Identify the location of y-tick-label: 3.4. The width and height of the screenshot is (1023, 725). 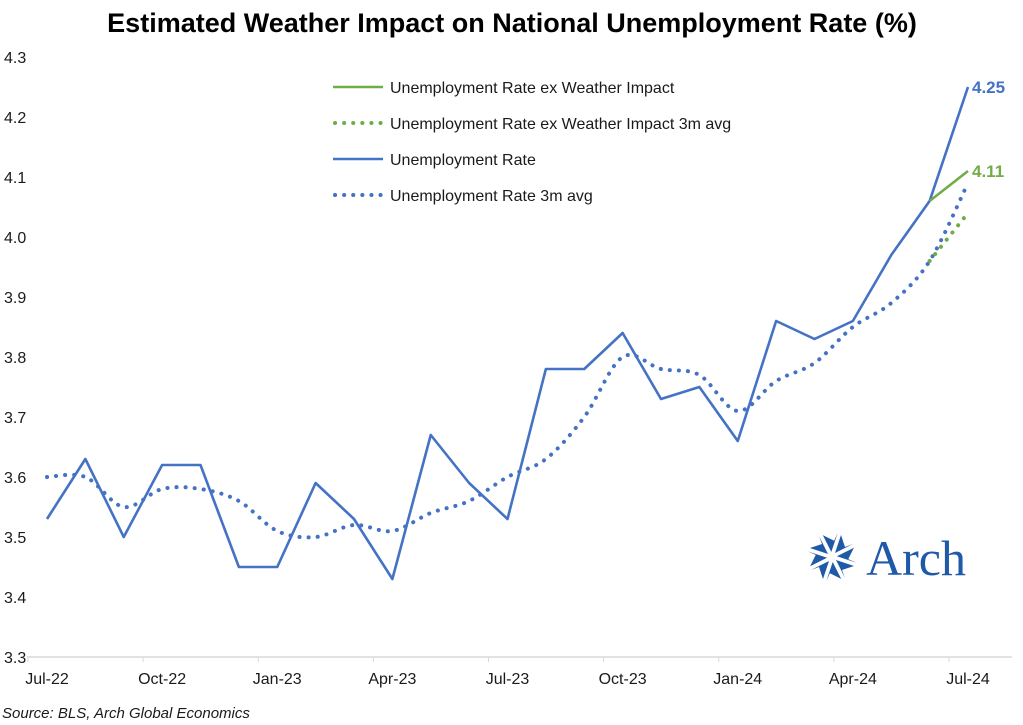
(15, 598).